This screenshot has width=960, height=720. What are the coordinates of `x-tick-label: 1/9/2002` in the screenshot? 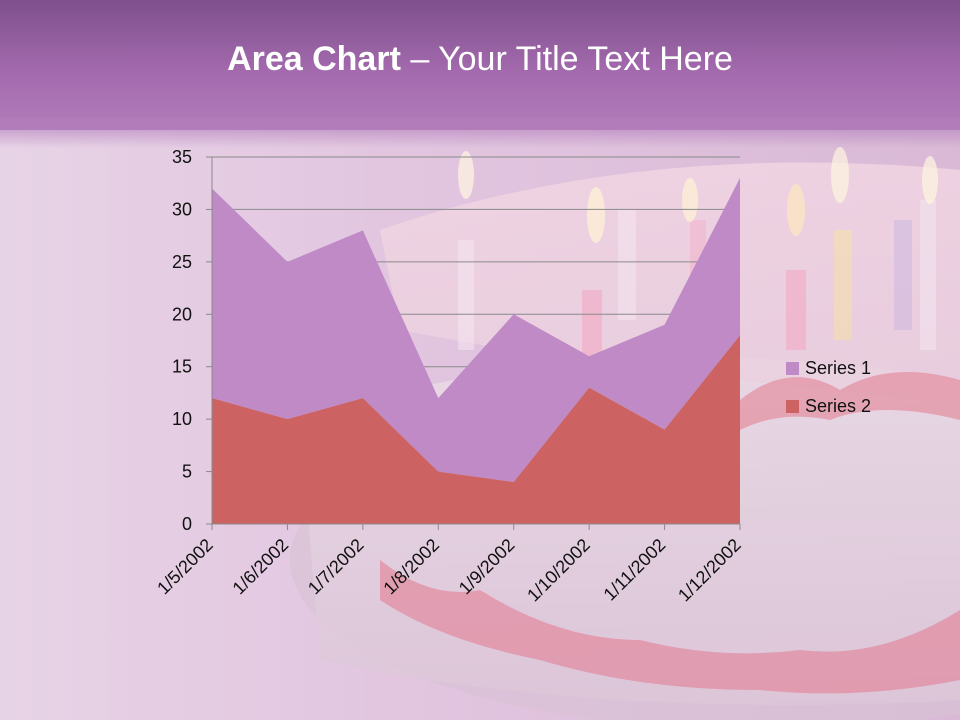 It's located at (487, 567).